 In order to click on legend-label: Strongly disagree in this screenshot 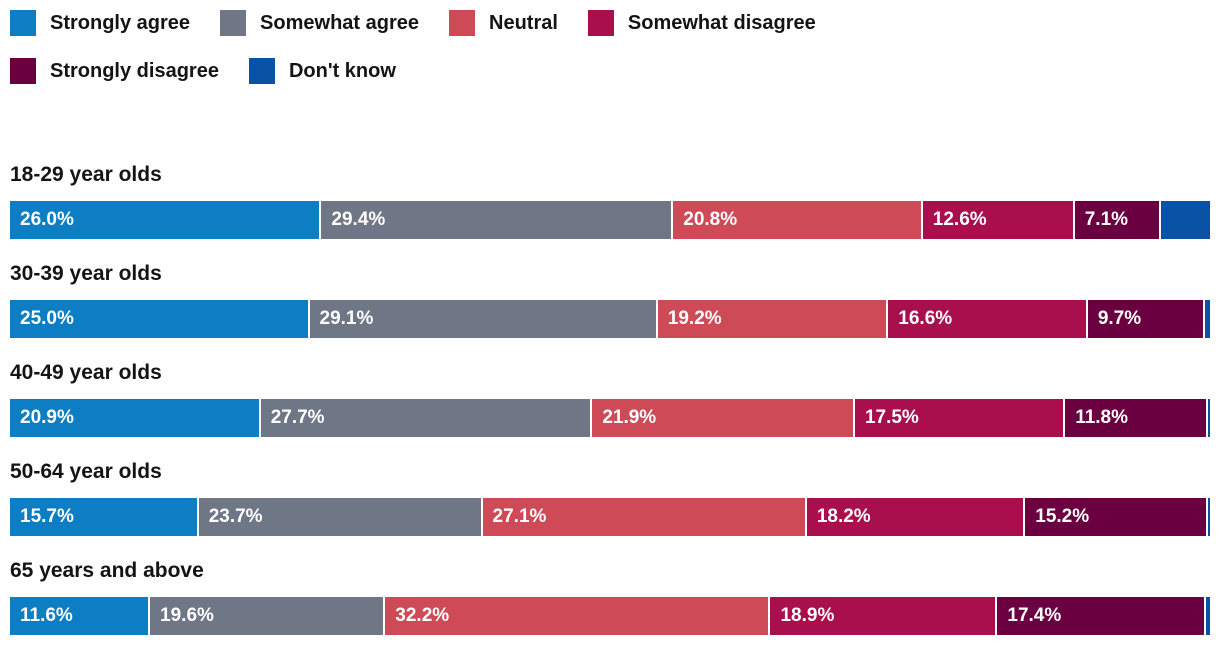, I will do `click(134, 71)`.